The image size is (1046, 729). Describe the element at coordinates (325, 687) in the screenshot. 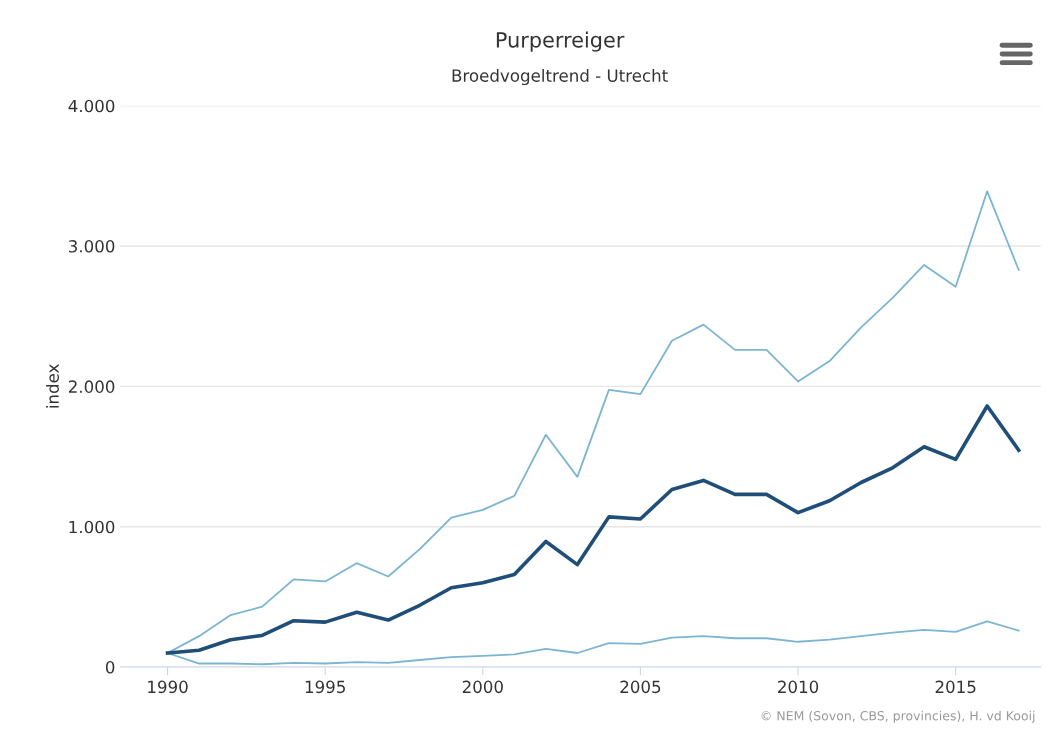

I see `x-tick-label: 1995` at that location.